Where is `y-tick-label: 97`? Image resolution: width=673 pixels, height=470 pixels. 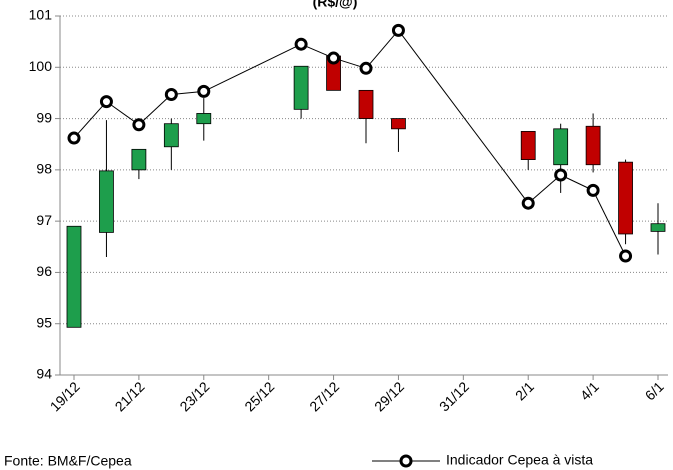 y-tick-label: 97 is located at coordinates (44, 220).